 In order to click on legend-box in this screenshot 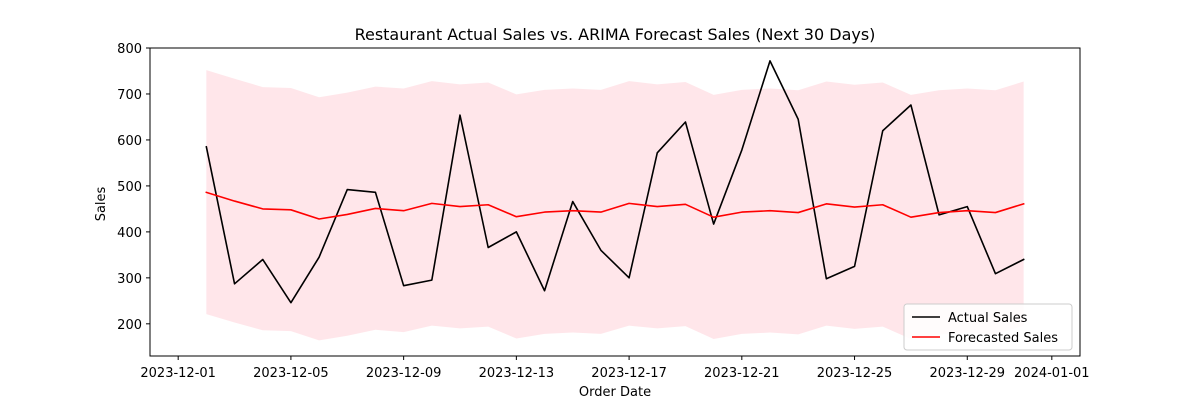, I will do `click(988, 327)`.